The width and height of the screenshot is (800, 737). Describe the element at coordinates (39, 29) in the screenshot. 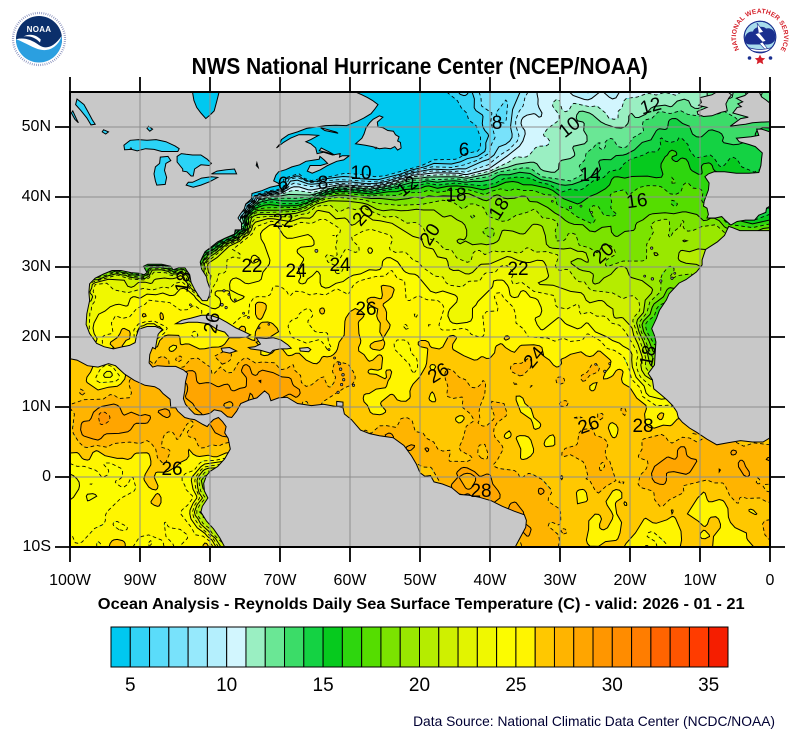

I see `svg-text: NOAA` at that location.